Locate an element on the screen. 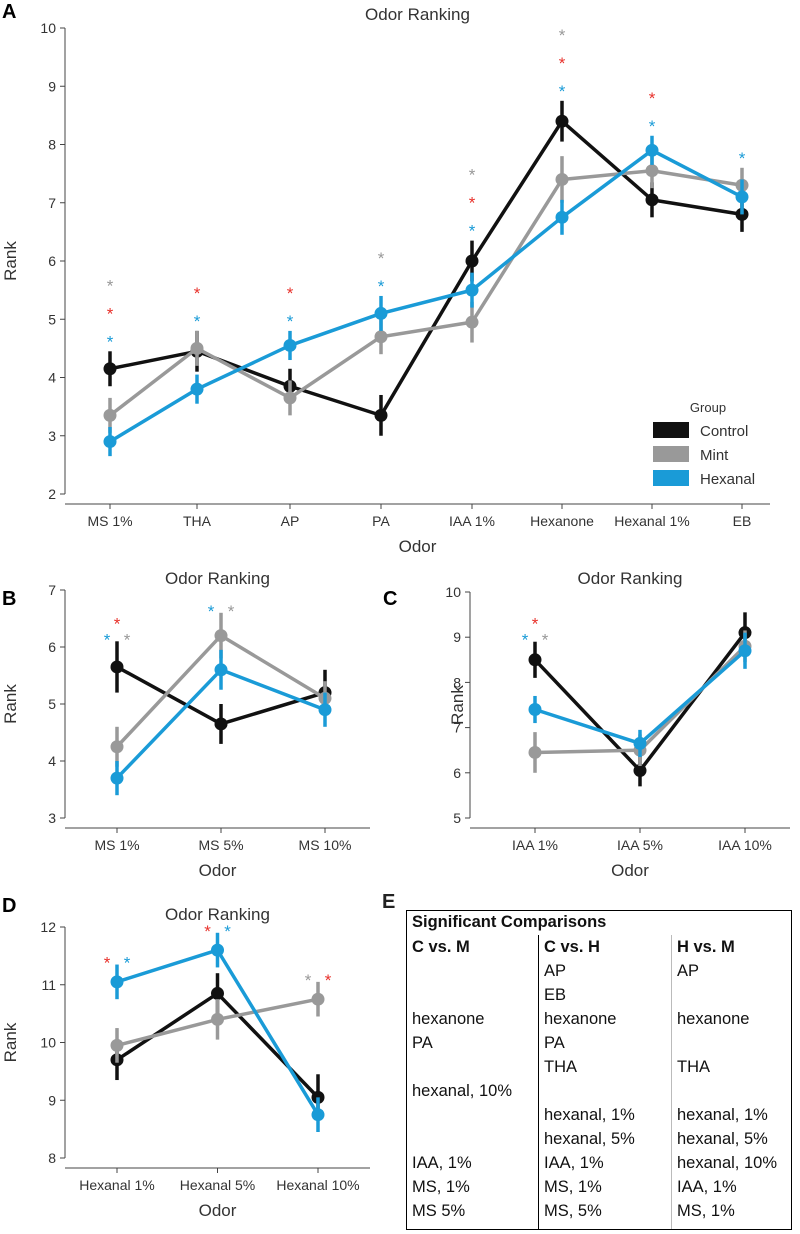 The width and height of the screenshot is (800, 1234). table-cell: AP is located at coordinates (555, 971).